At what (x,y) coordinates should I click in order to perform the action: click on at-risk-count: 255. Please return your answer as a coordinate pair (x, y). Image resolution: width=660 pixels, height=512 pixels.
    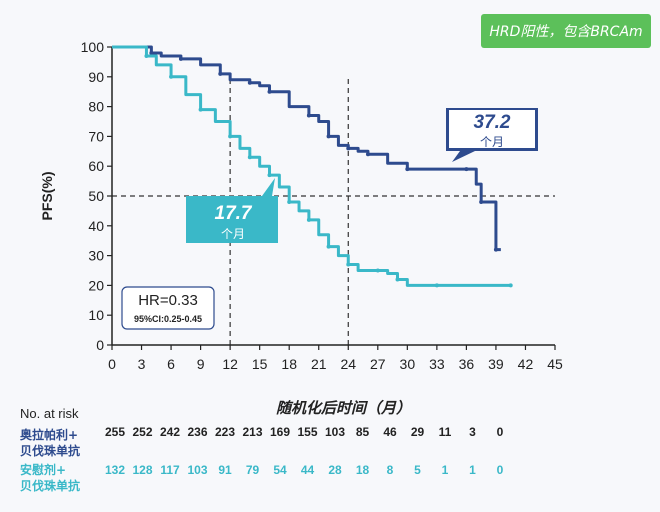
    Looking at the image, I should click on (115, 432).